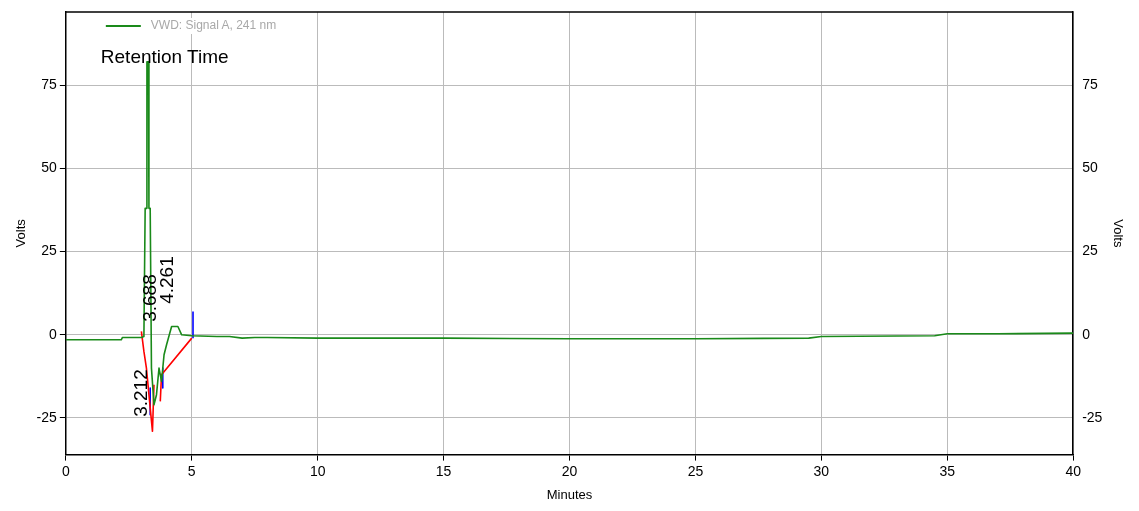 Image resolution: width=1139 pixels, height=511 pixels. I want to click on annotation: Retention Time, so click(164, 57).